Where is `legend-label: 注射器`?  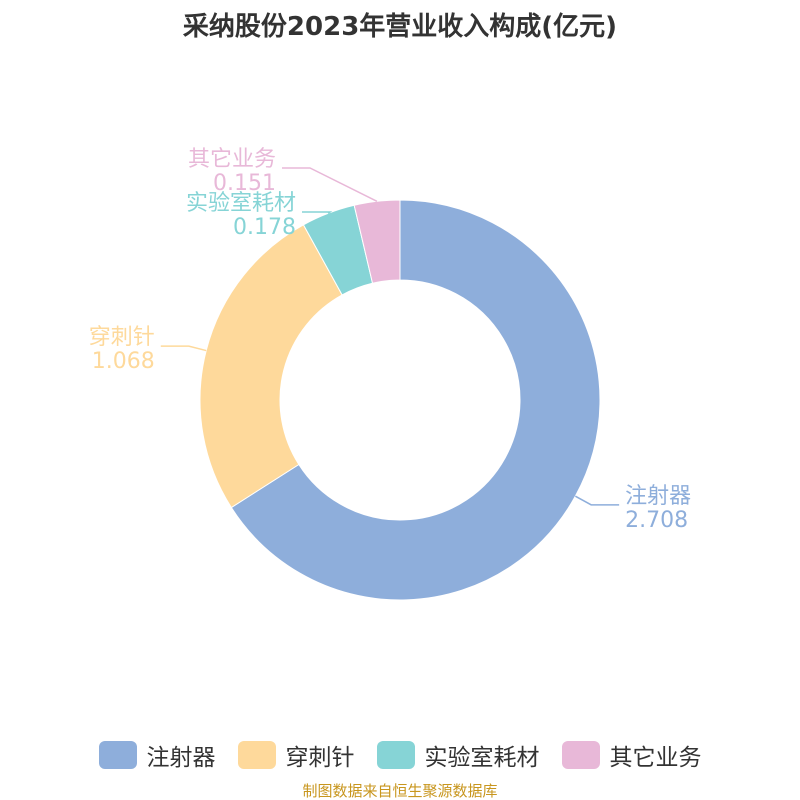 legend-label: 注射器 is located at coordinates (181, 758).